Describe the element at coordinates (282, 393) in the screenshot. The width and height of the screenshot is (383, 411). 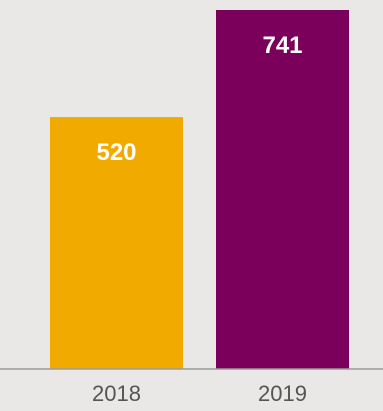
I see `x-tick-label-2019: 2019` at that location.